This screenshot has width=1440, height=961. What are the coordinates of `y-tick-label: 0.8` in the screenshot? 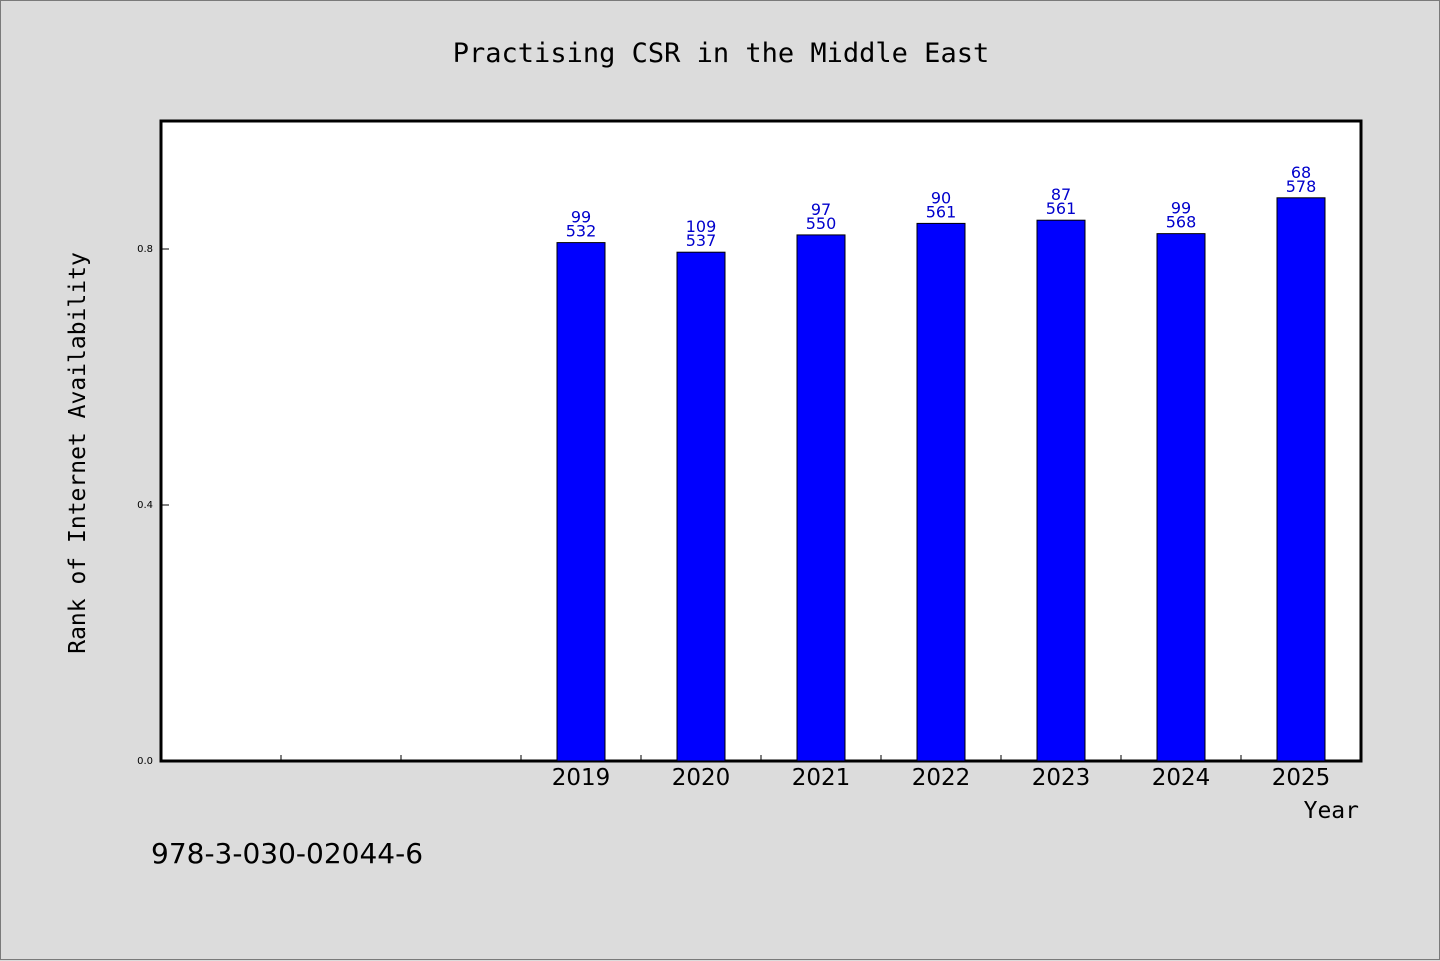 It's located at (145, 249).